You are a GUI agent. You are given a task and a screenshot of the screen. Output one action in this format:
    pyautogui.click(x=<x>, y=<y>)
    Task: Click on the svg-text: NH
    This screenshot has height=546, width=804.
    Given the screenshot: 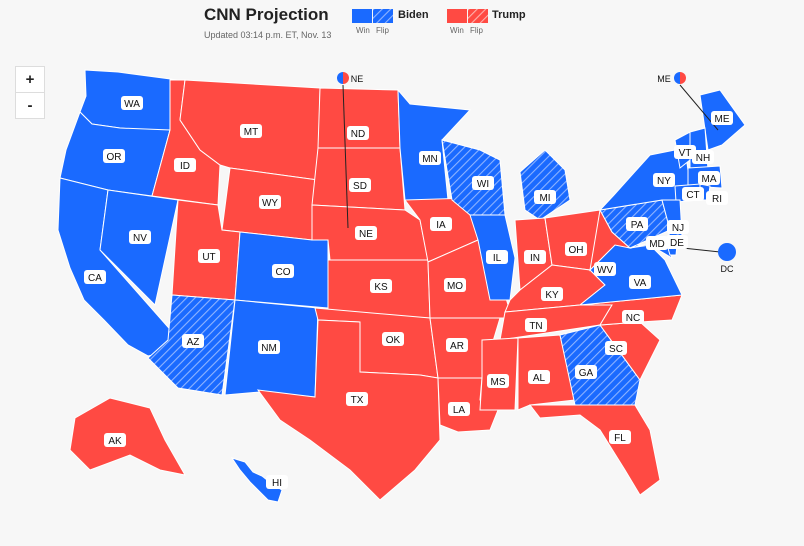 What is the action you would take?
    pyautogui.click(x=703, y=158)
    